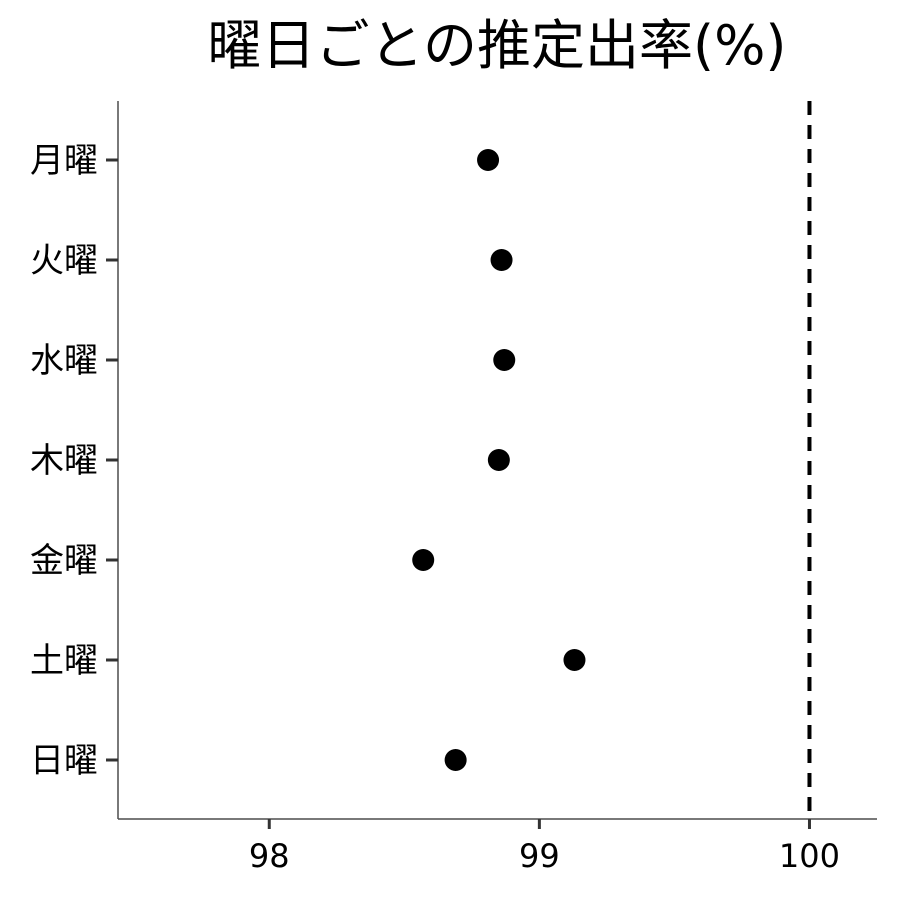  Describe the element at coordinates (269, 856) in the screenshot. I see `x-tick-label: 98` at that location.